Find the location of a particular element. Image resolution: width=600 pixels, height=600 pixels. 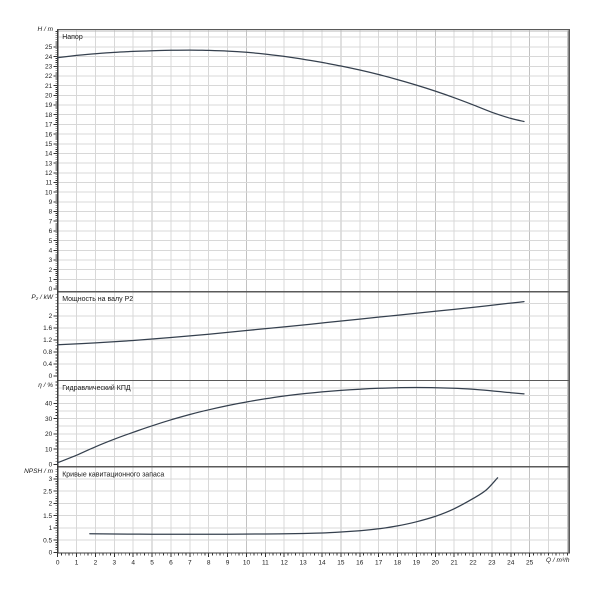

npsh-axis-unit-label: NPSH / m is located at coordinates (38, 471).